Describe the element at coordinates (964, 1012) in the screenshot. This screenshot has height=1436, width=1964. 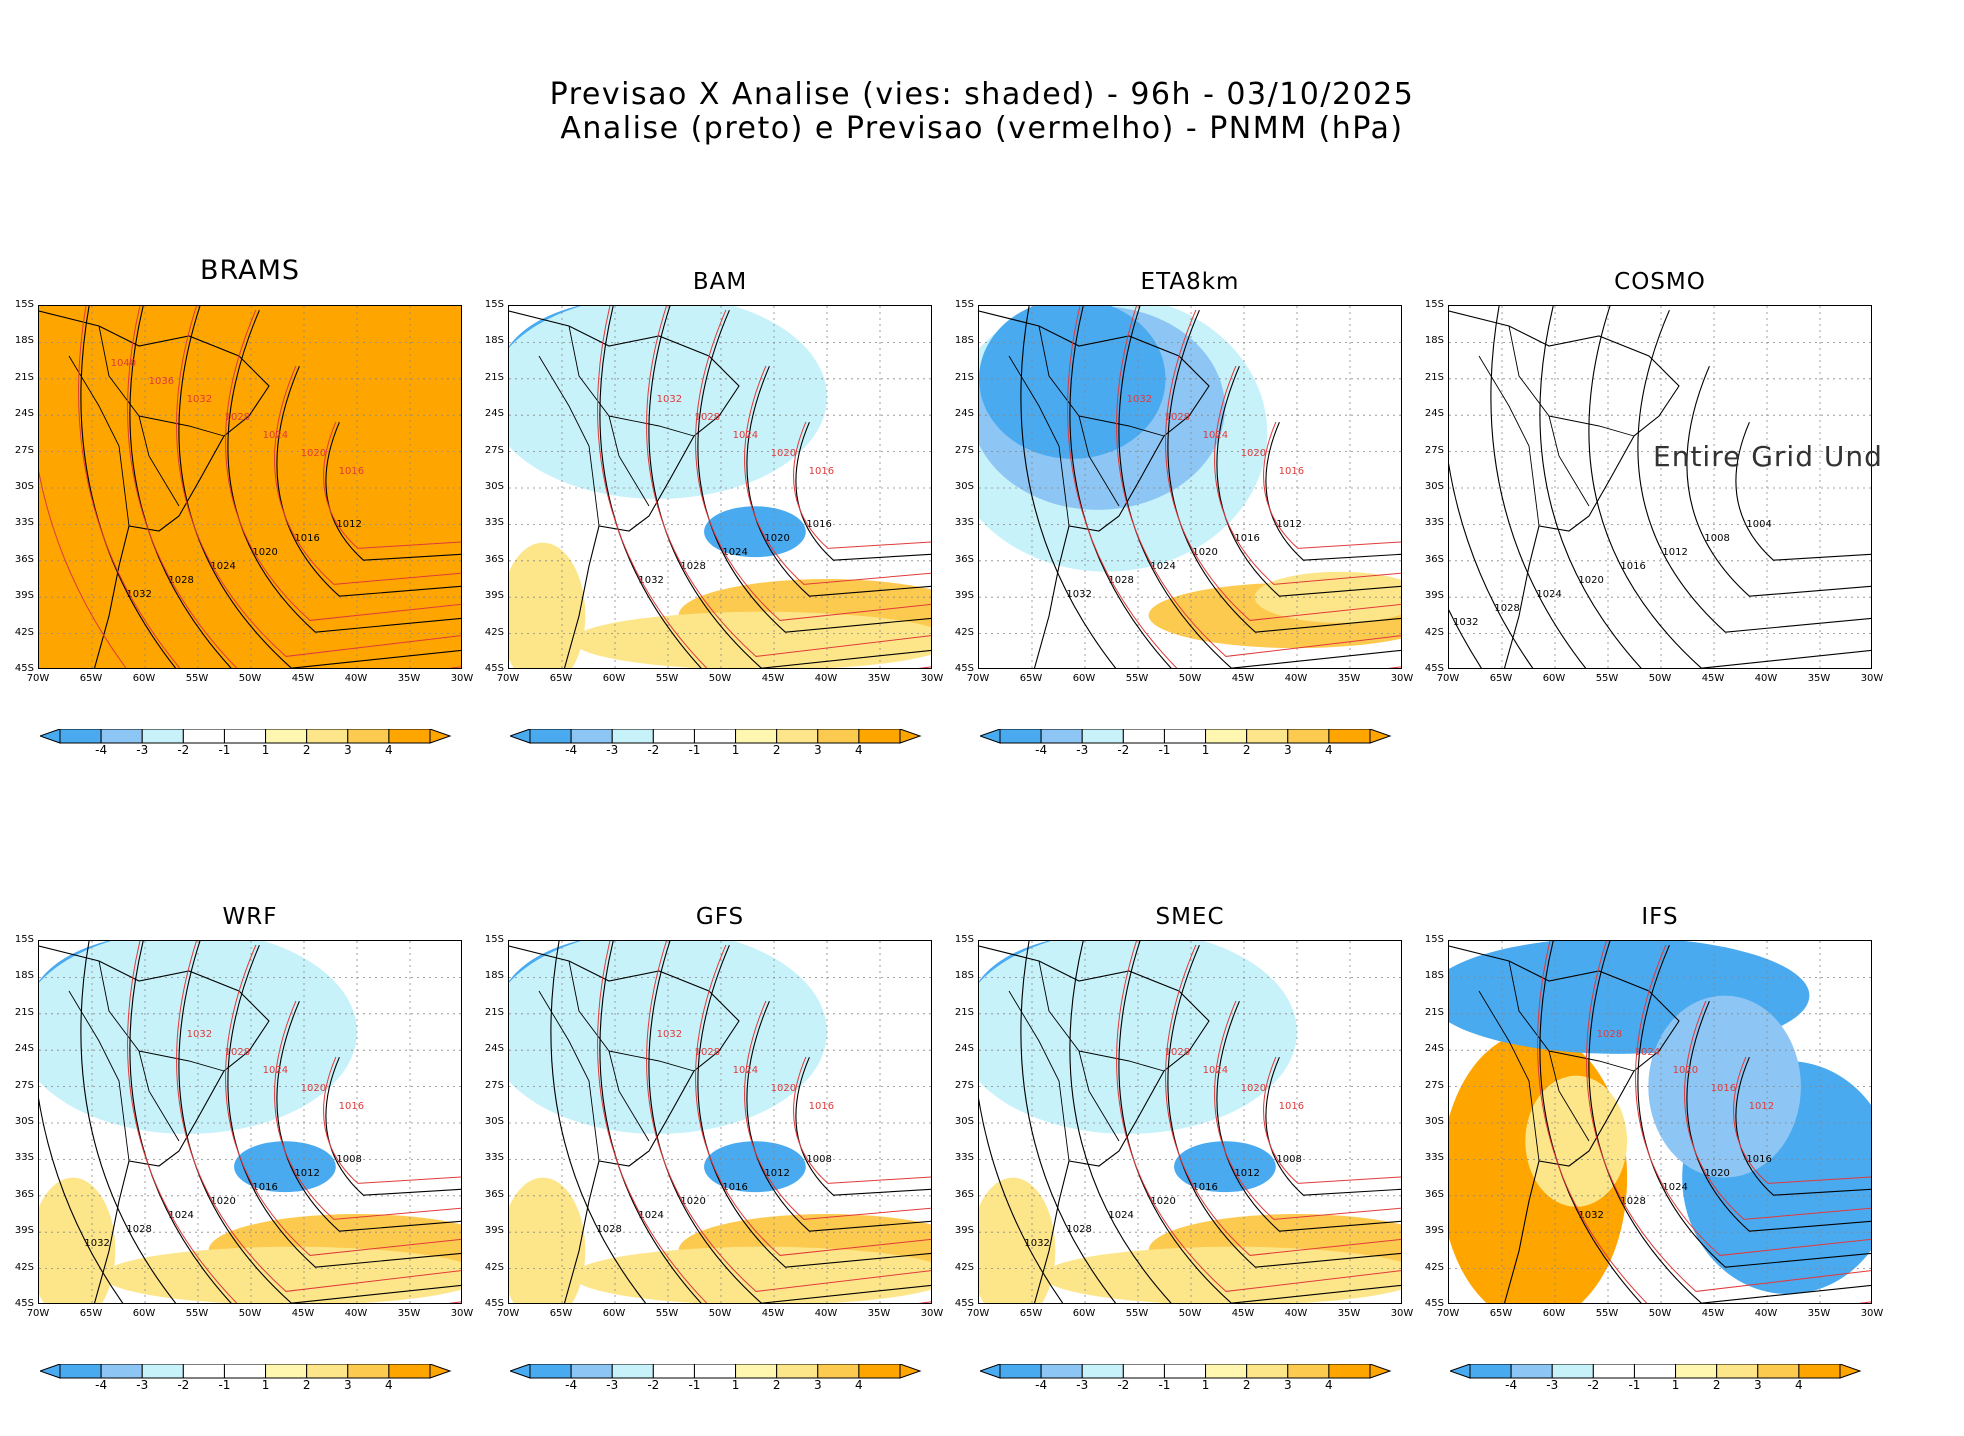
I see `lat-tick-label: 21S` at that location.